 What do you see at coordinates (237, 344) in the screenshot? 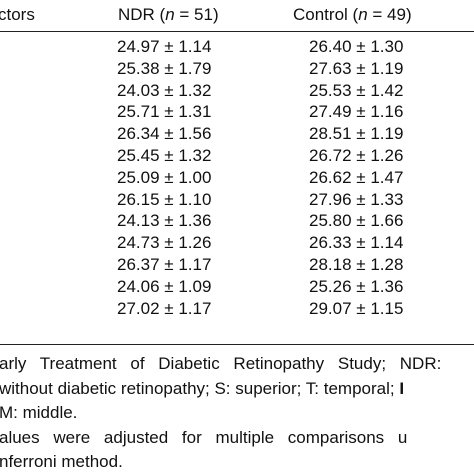
I see `bottom-rule` at bounding box center [237, 344].